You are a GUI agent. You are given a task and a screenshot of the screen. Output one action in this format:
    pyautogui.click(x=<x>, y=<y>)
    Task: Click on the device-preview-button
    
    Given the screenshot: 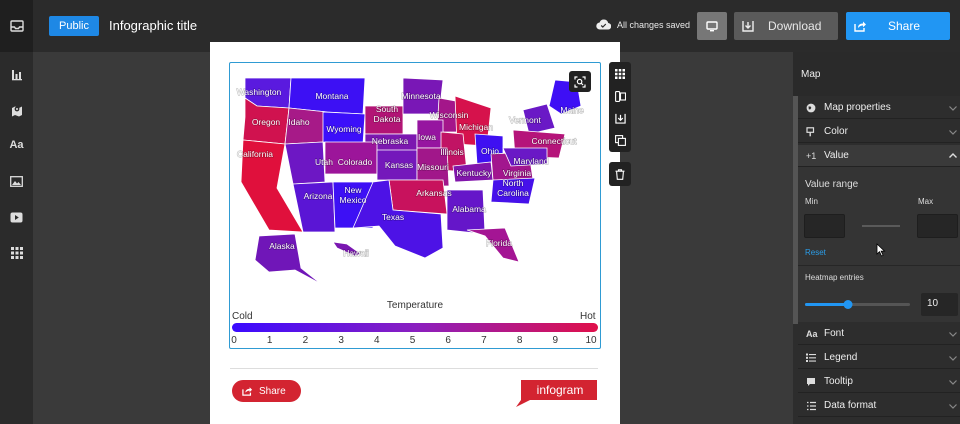 What is the action you would take?
    pyautogui.click(x=712, y=26)
    